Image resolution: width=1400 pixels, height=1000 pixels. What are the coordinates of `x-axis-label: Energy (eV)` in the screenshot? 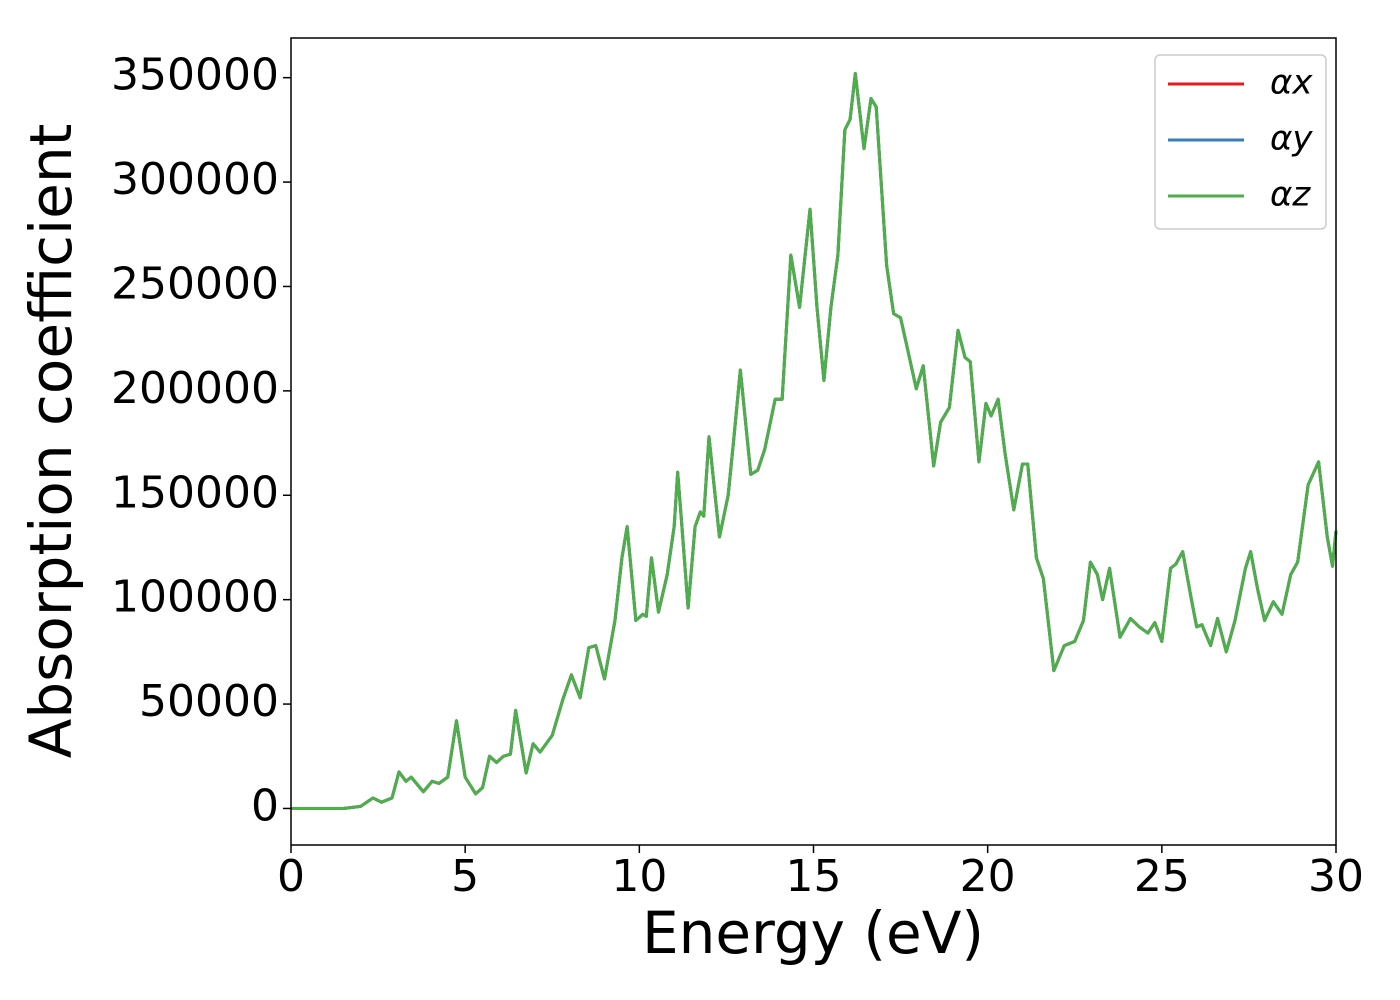 It's located at (813, 933).